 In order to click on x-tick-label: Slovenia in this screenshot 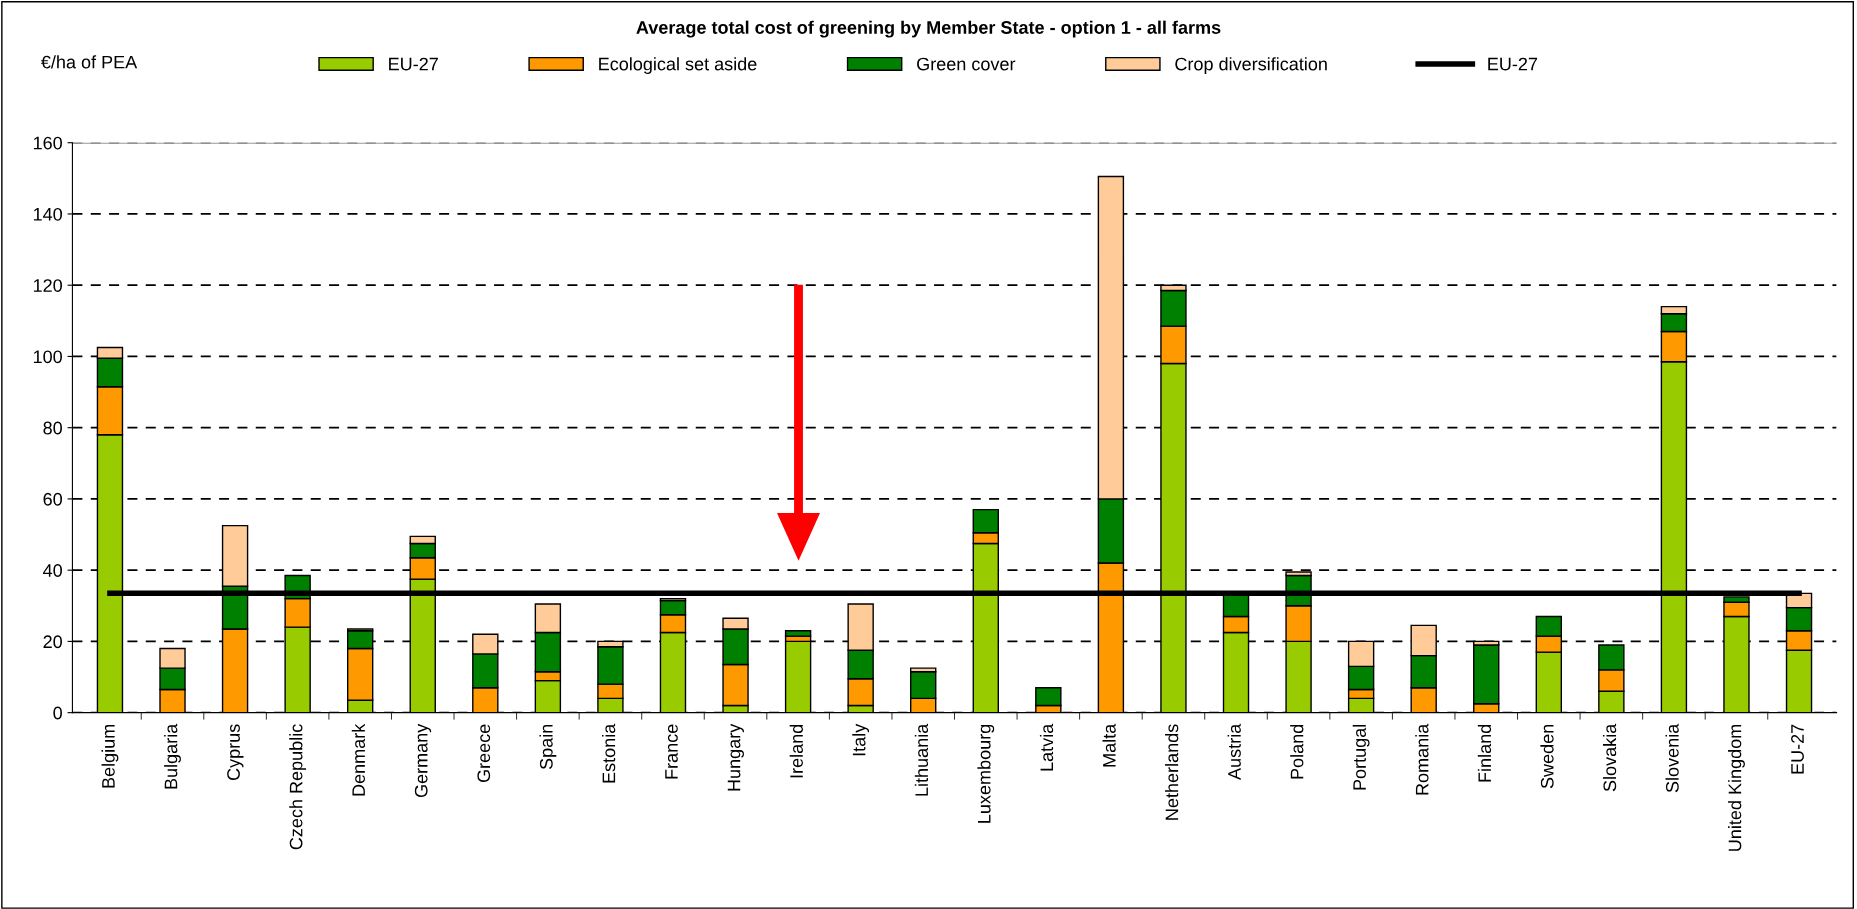, I will do `click(1672, 758)`.